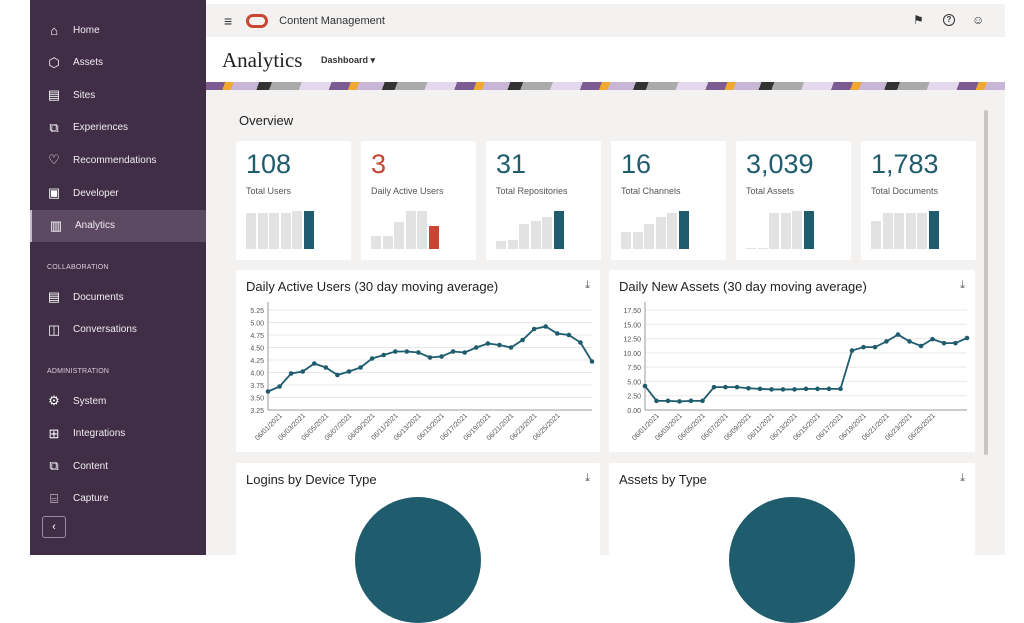 Image resolution: width=1024 pixels, height=623 pixels. Describe the element at coordinates (118, 30) in the screenshot. I see `sidebar-item-home: ⌂ Home` at that location.